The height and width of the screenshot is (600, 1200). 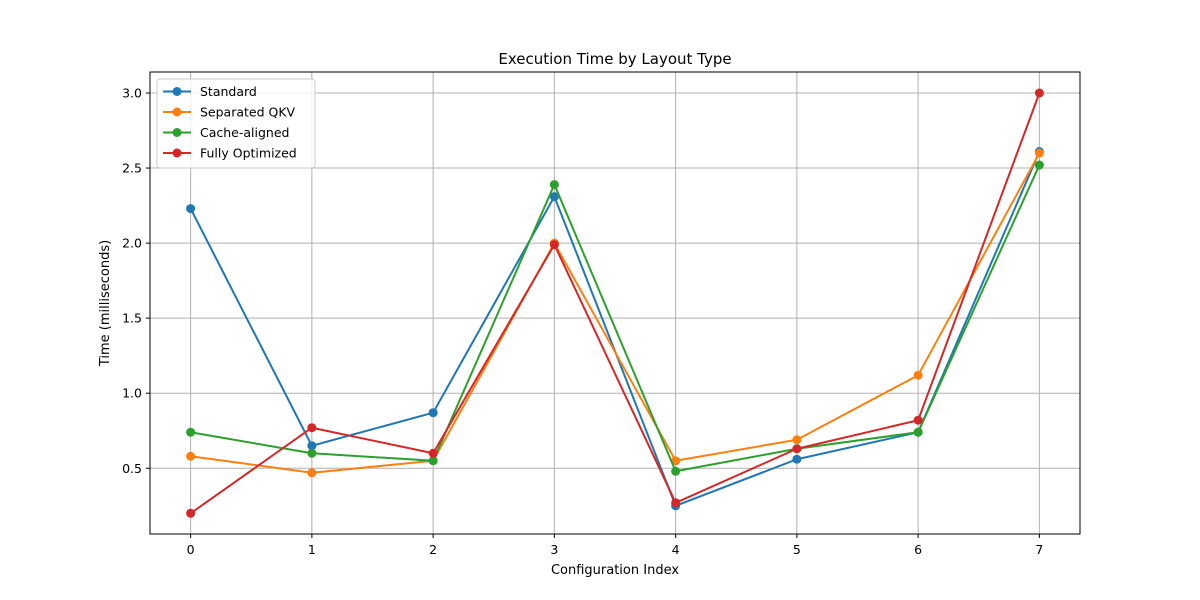 I want to click on x-tick-label: 6, so click(x=918, y=549).